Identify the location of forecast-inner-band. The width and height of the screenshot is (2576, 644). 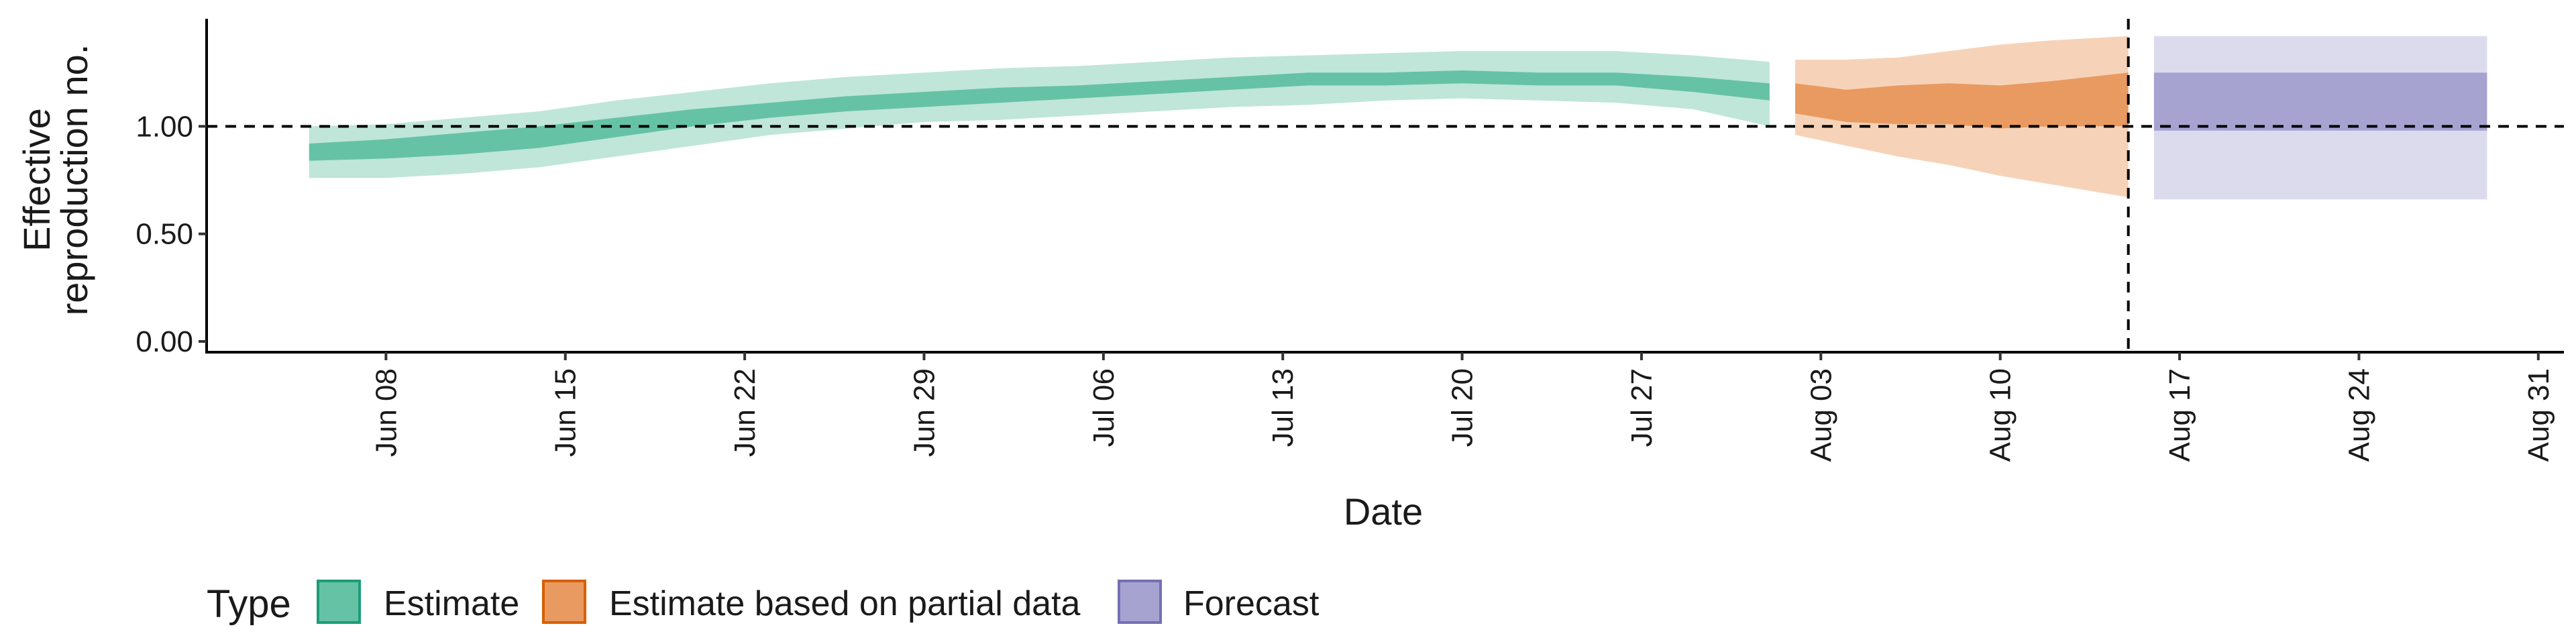
(2320, 101).